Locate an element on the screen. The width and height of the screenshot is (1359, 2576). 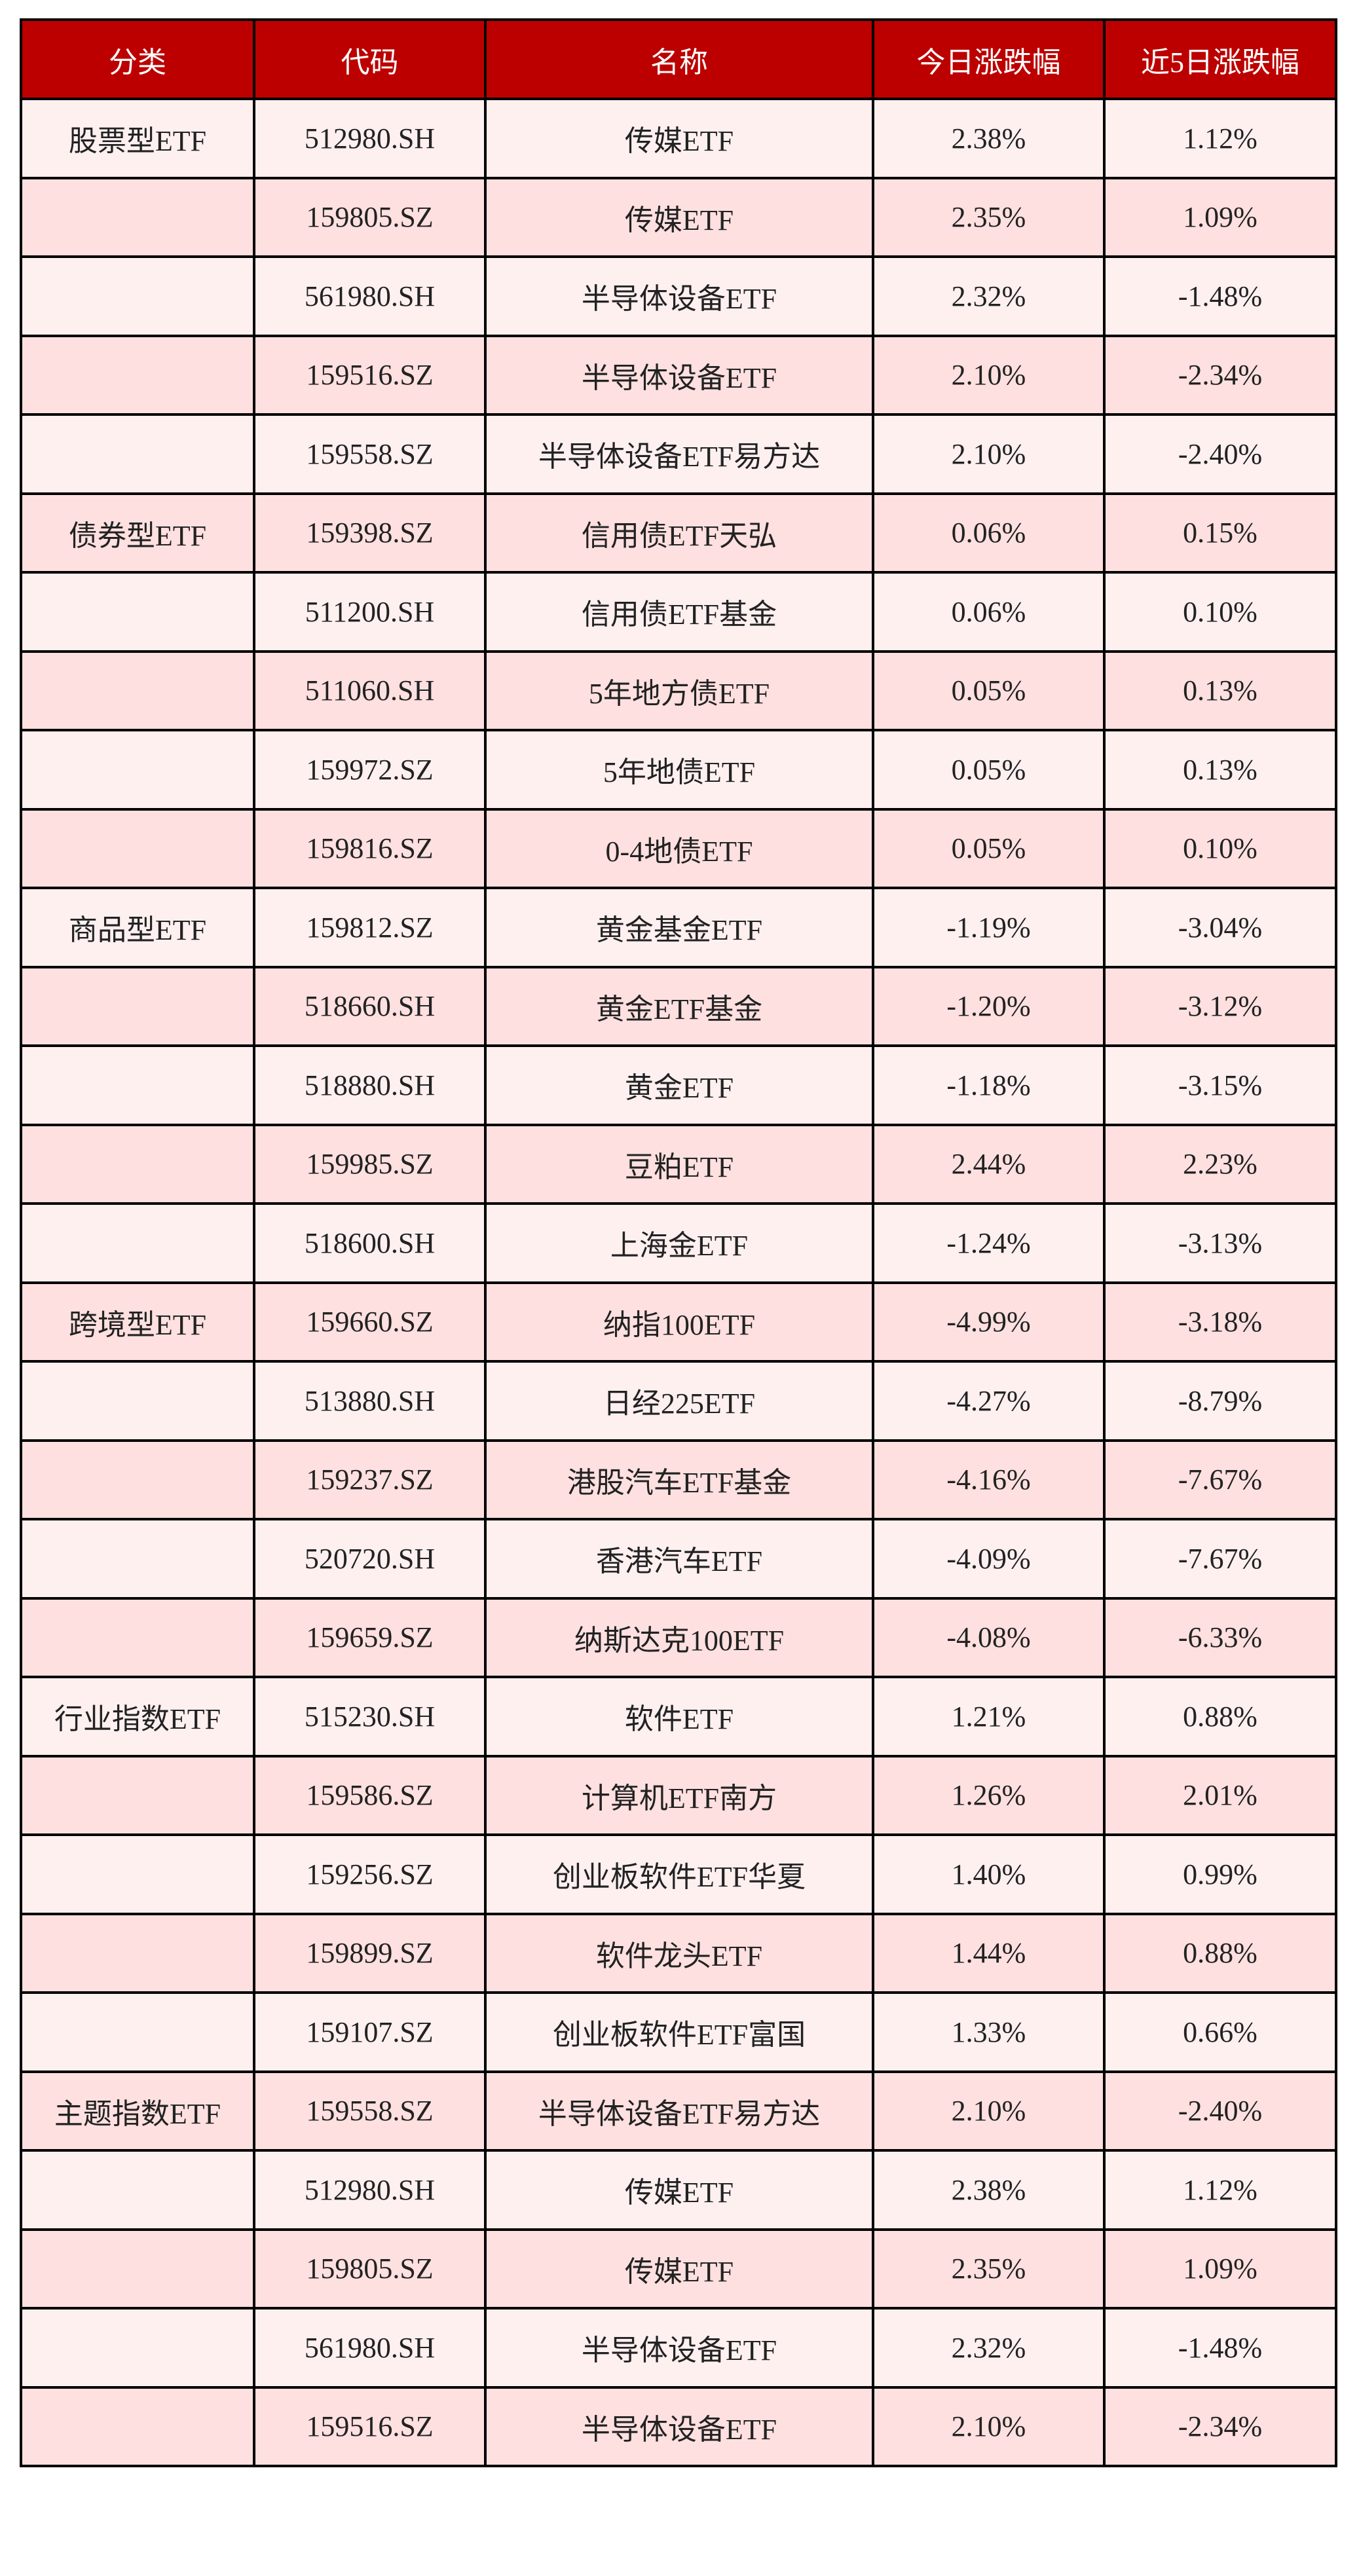
table-row: 159516.SZ 半导体设备ETF 2.10% -2.34% is located at coordinates (678, 375).